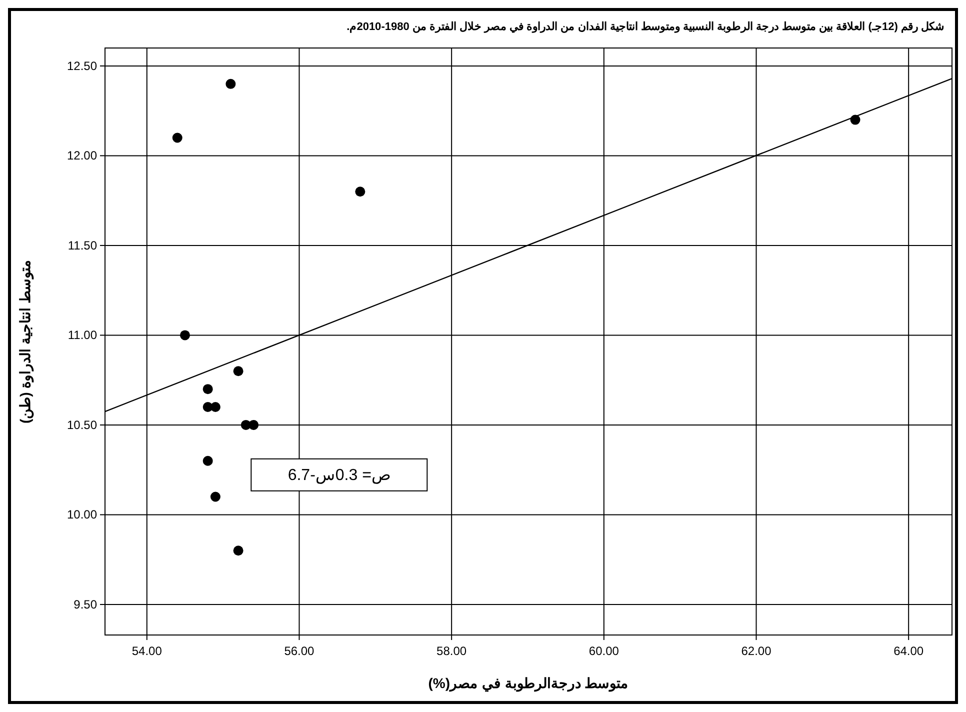 The width and height of the screenshot is (966, 712). Describe the element at coordinates (82, 155) in the screenshot. I see `y-tick-label: 12.00` at that location.